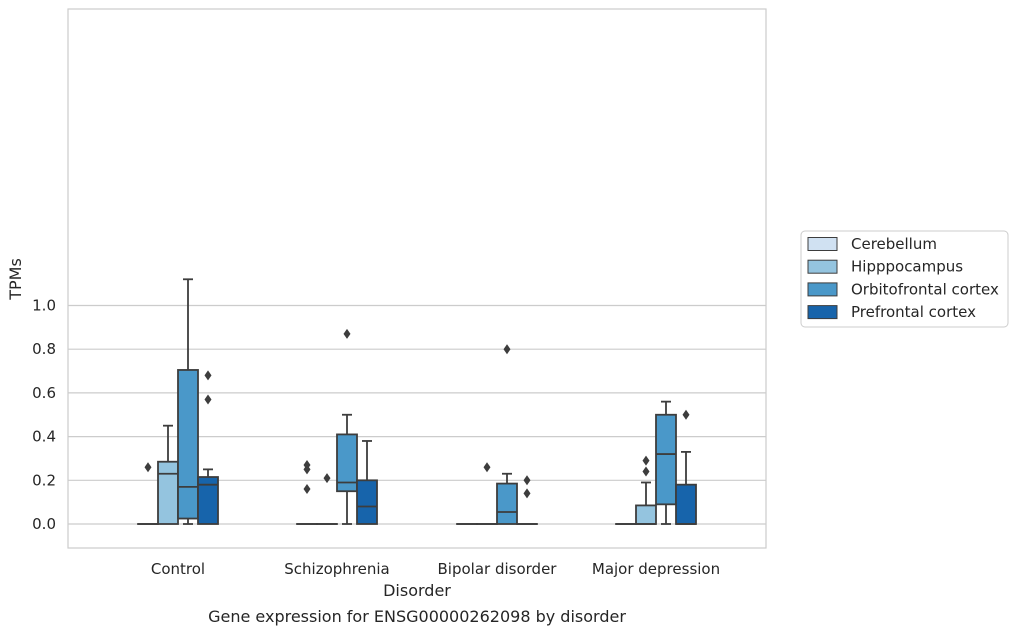  I want to click on y-tick-label: 0.4, so click(44, 437).